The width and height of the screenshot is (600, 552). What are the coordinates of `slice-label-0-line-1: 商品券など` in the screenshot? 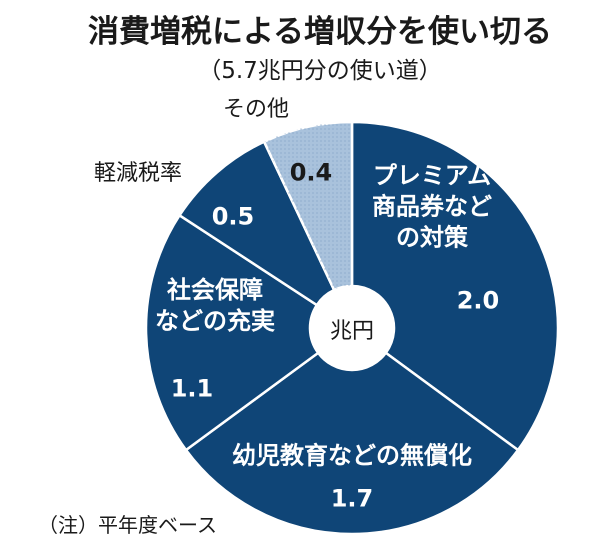 It's located at (432, 207).